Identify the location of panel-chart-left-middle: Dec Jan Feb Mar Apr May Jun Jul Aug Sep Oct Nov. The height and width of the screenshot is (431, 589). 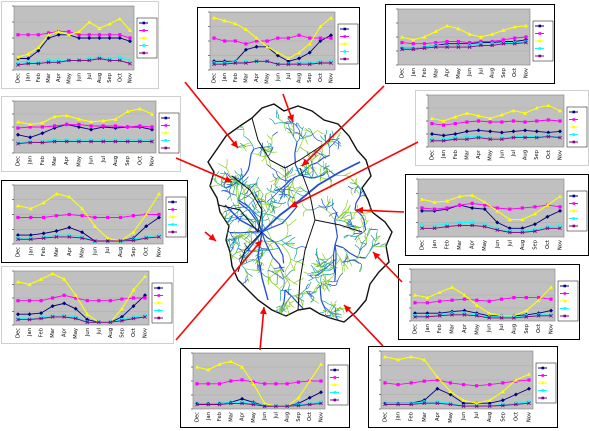
(99, 221).